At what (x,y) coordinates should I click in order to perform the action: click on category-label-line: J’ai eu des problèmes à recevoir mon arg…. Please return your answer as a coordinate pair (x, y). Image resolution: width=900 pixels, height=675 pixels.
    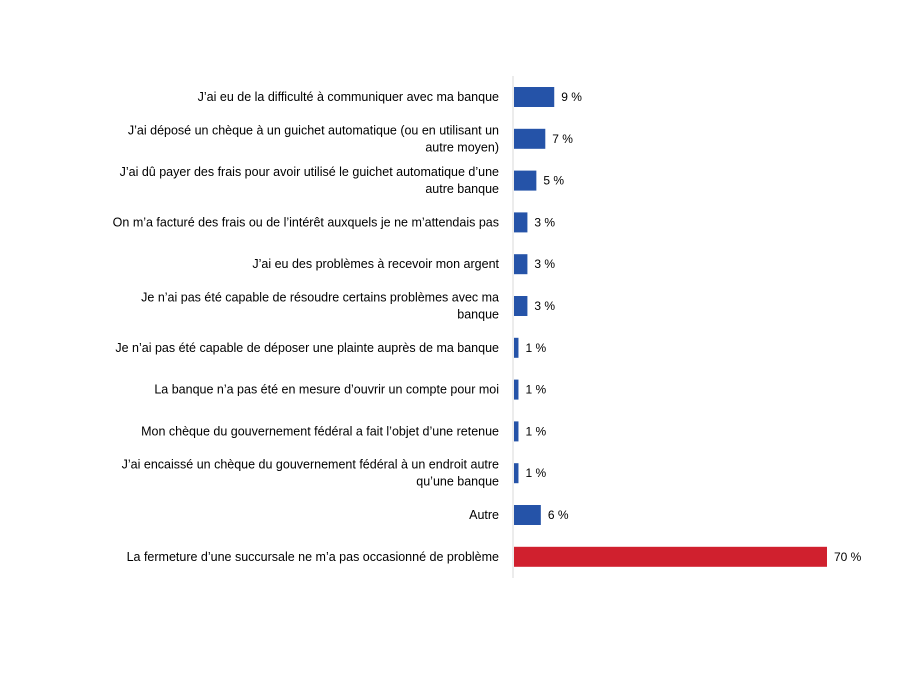
    Looking at the image, I should click on (375, 264).